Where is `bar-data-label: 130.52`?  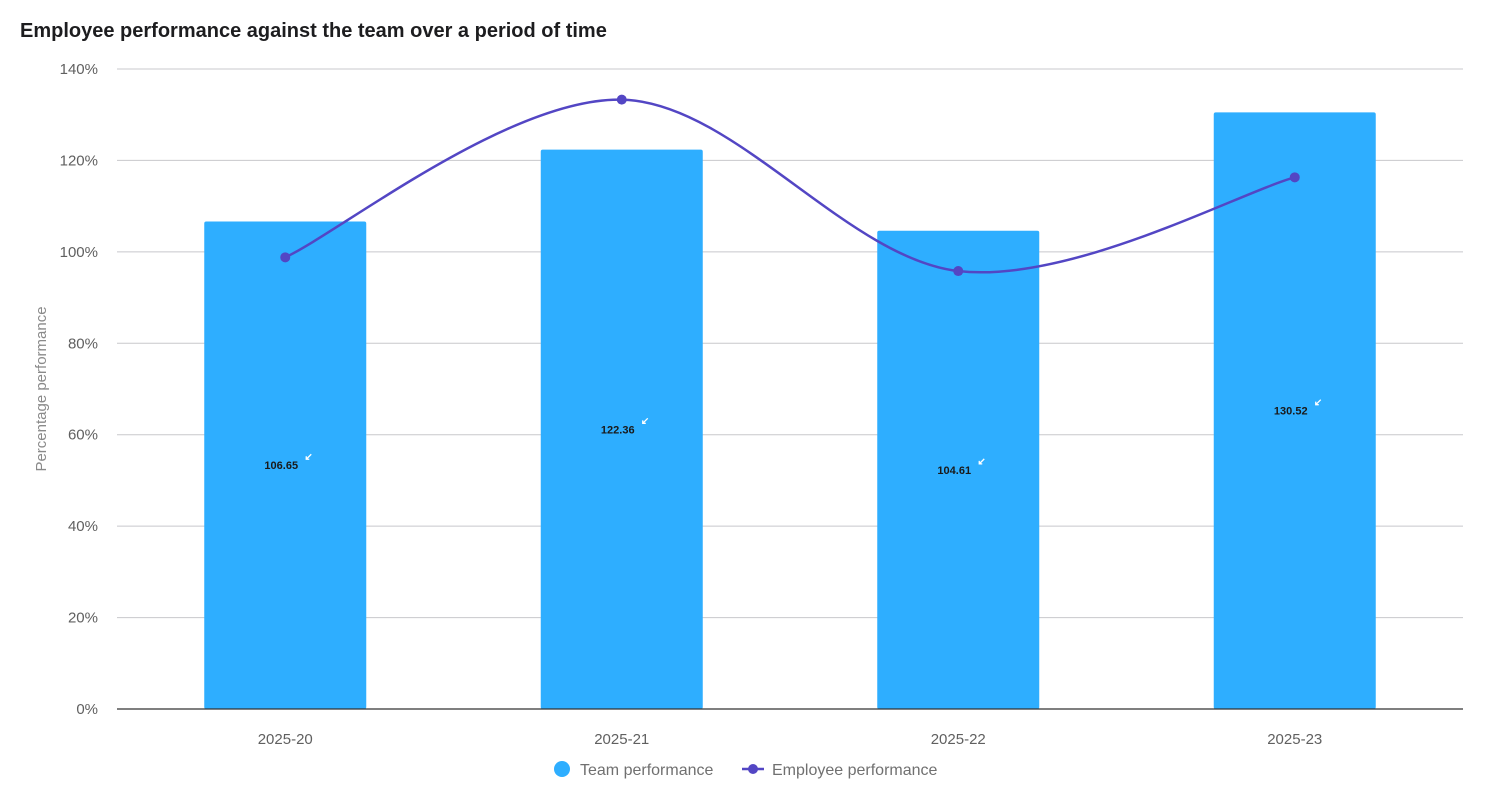 bar-data-label: 130.52 is located at coordinates (1291, 412).